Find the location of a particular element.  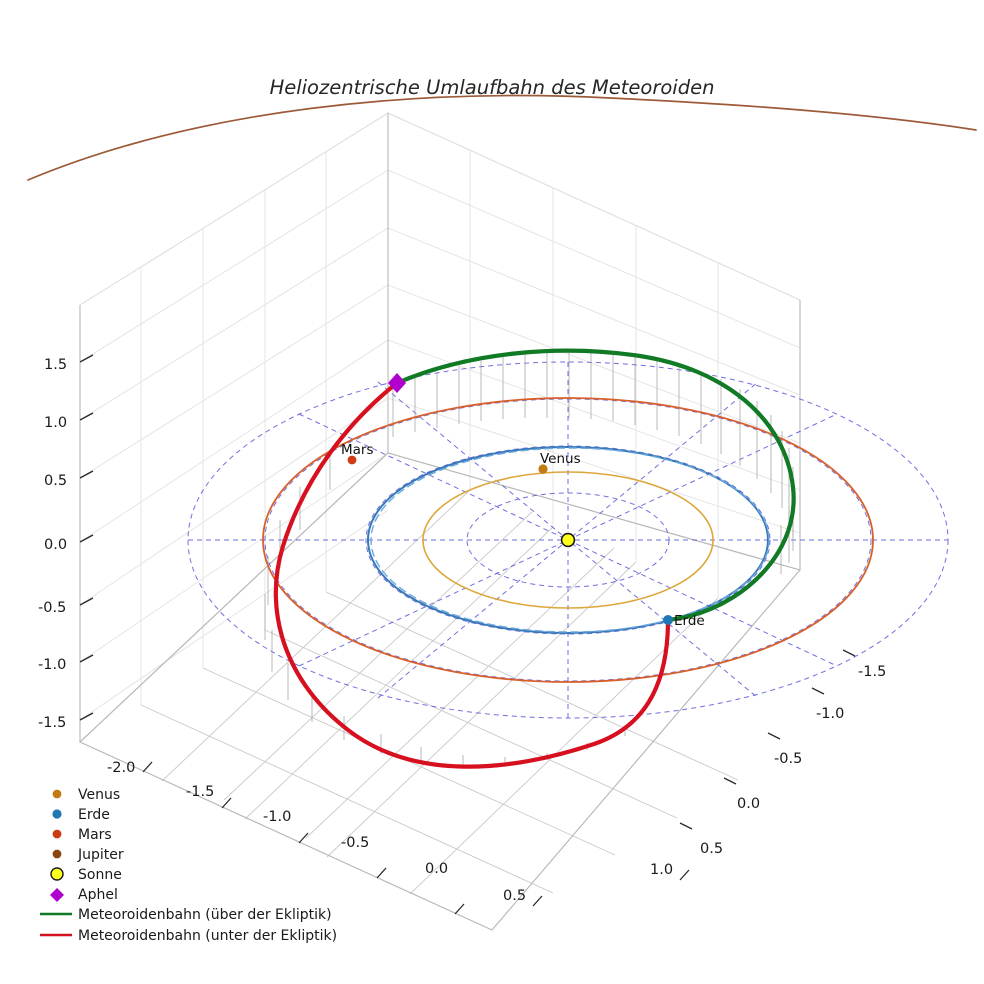

erde-orbit-projection is located at coordinates (570, 540).